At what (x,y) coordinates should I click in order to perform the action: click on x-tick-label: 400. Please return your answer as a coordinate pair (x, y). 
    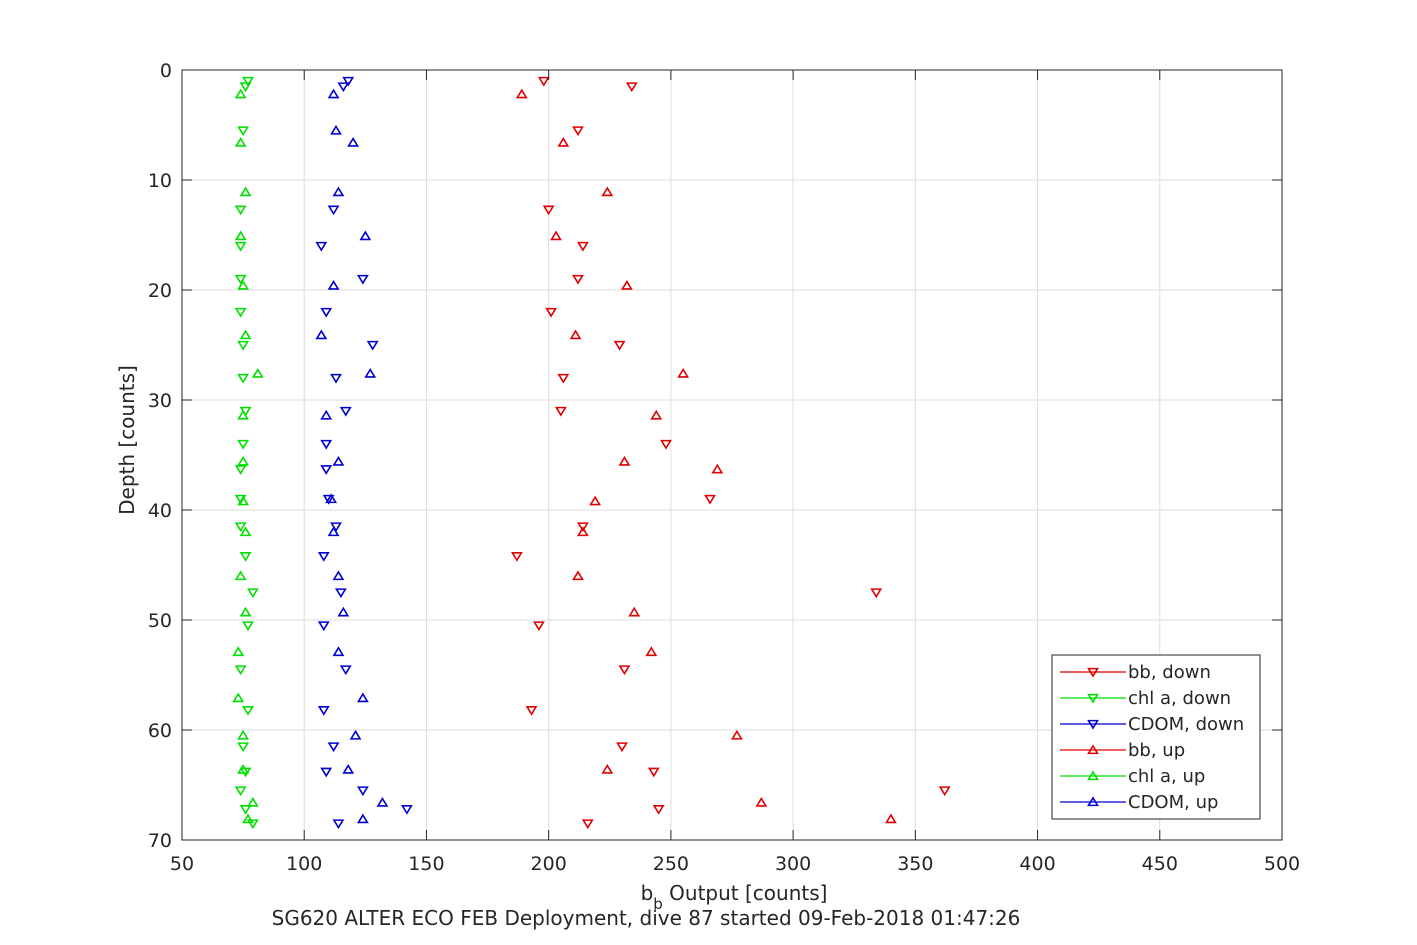
    Looking at the image, I should click on (1037, 864).